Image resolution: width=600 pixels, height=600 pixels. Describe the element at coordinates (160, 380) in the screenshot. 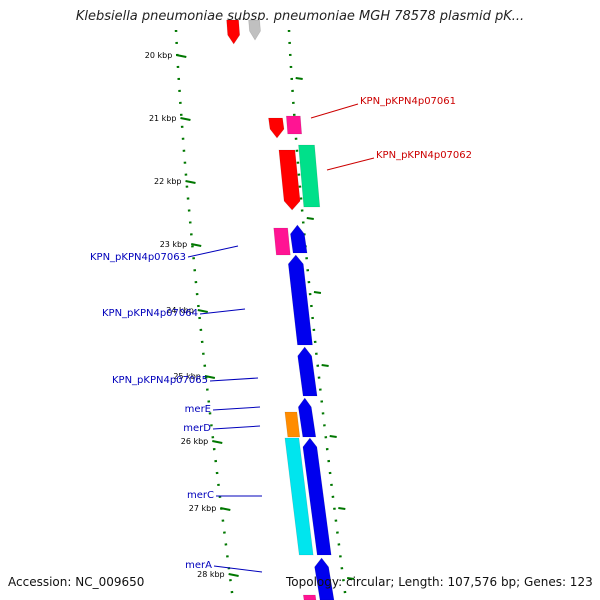

I see `gene-label-4: KPN_pKPN4p07065` at that location.